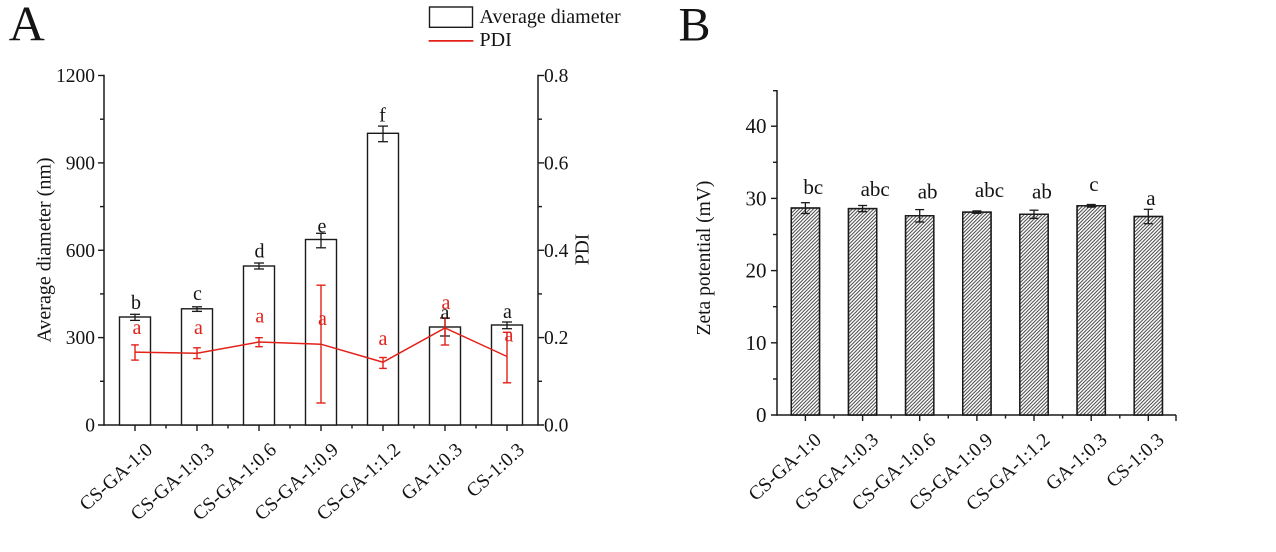 The width and height of the screenshot is (1276, 552). Describe the element at coordinates (260, 252) in the screenshot. I see `svg-text: d` at that location.